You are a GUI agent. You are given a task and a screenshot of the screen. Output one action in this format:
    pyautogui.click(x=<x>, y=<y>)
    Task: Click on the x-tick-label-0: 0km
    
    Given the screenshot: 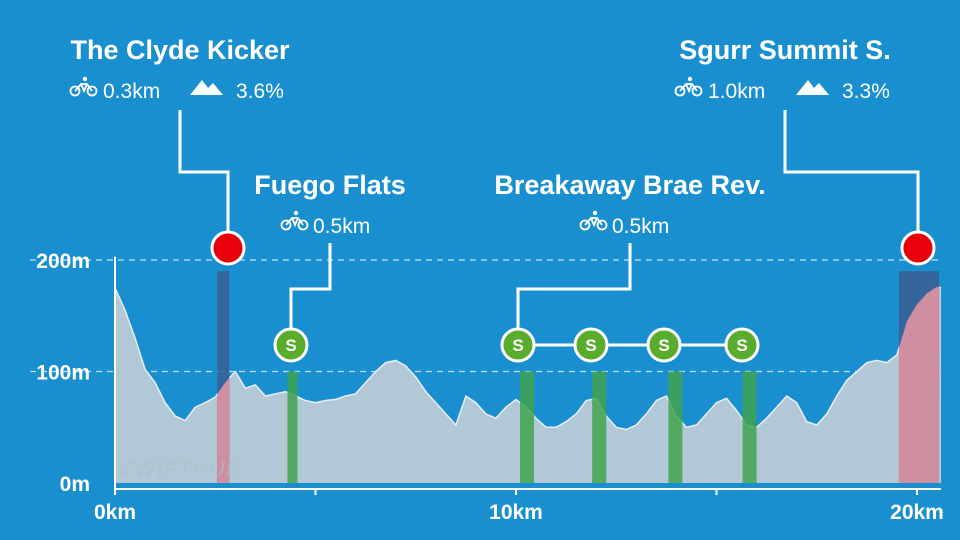 What is the action you would take?
    pyautogui.click(x=115, y=512)
    